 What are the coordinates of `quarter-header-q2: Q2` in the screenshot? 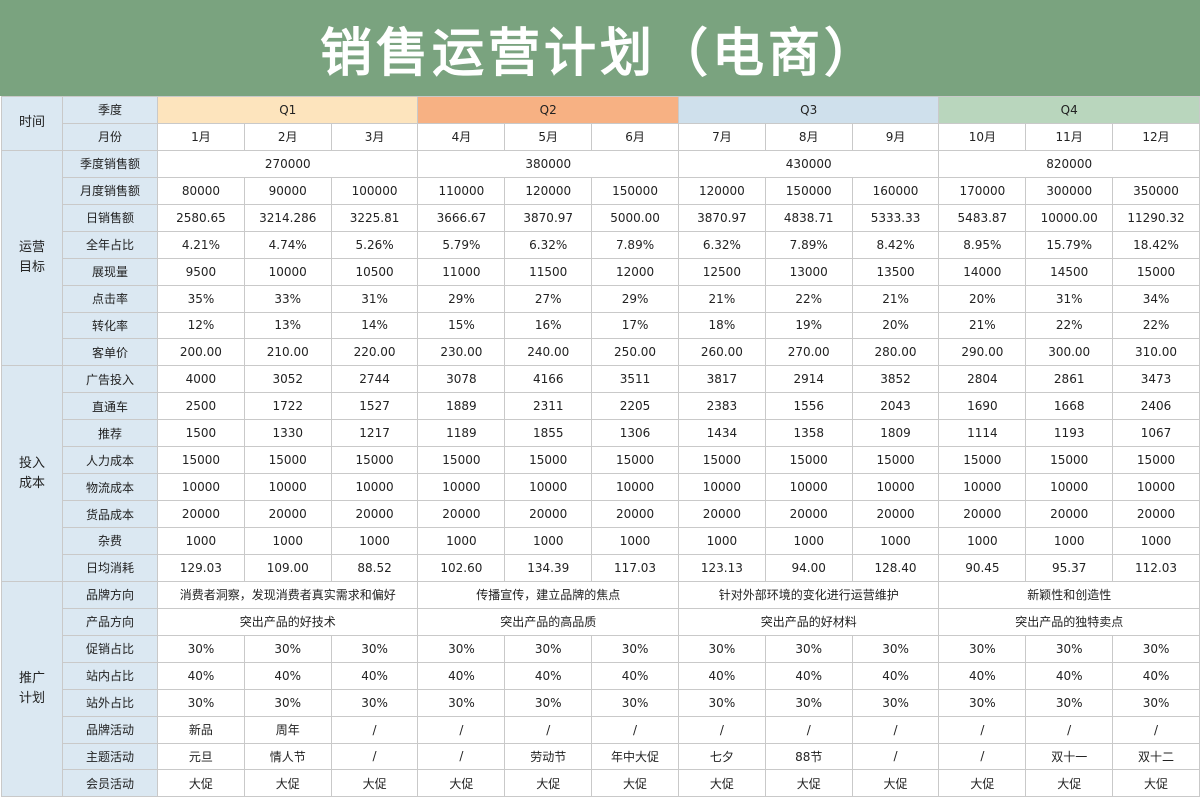 It's located at (548, 110).